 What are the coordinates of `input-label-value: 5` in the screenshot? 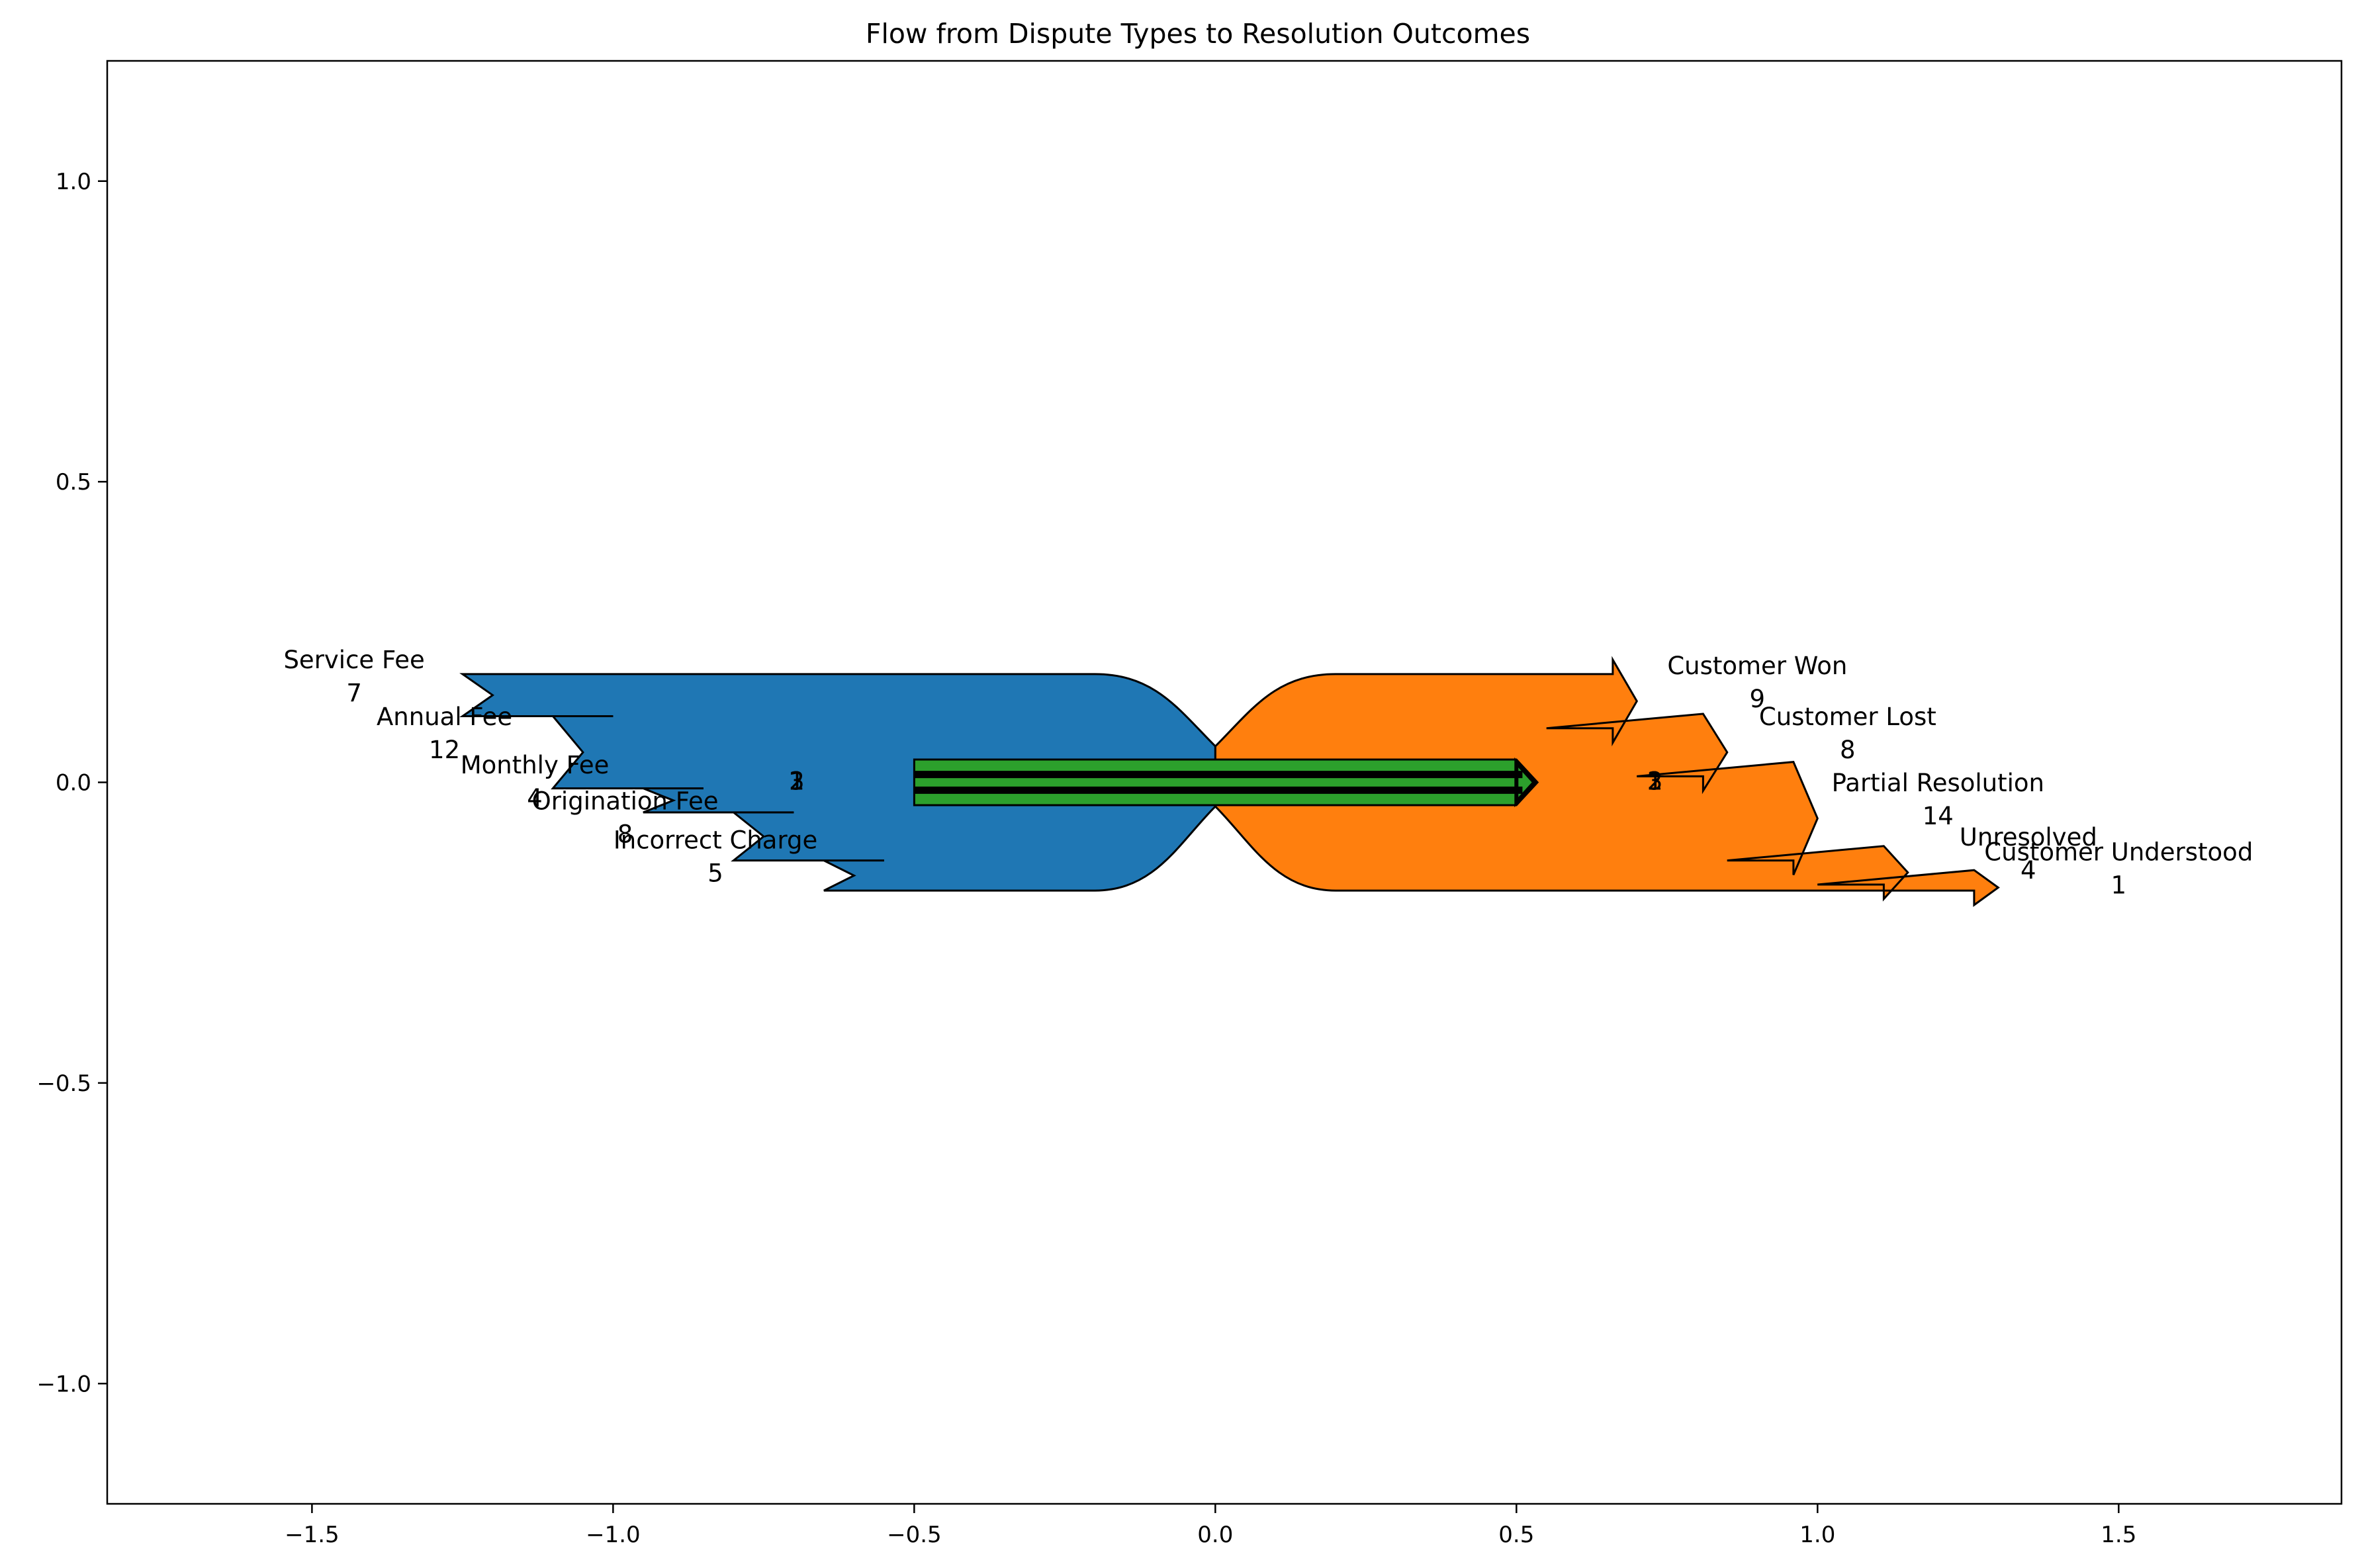 It's located at (715, 873).